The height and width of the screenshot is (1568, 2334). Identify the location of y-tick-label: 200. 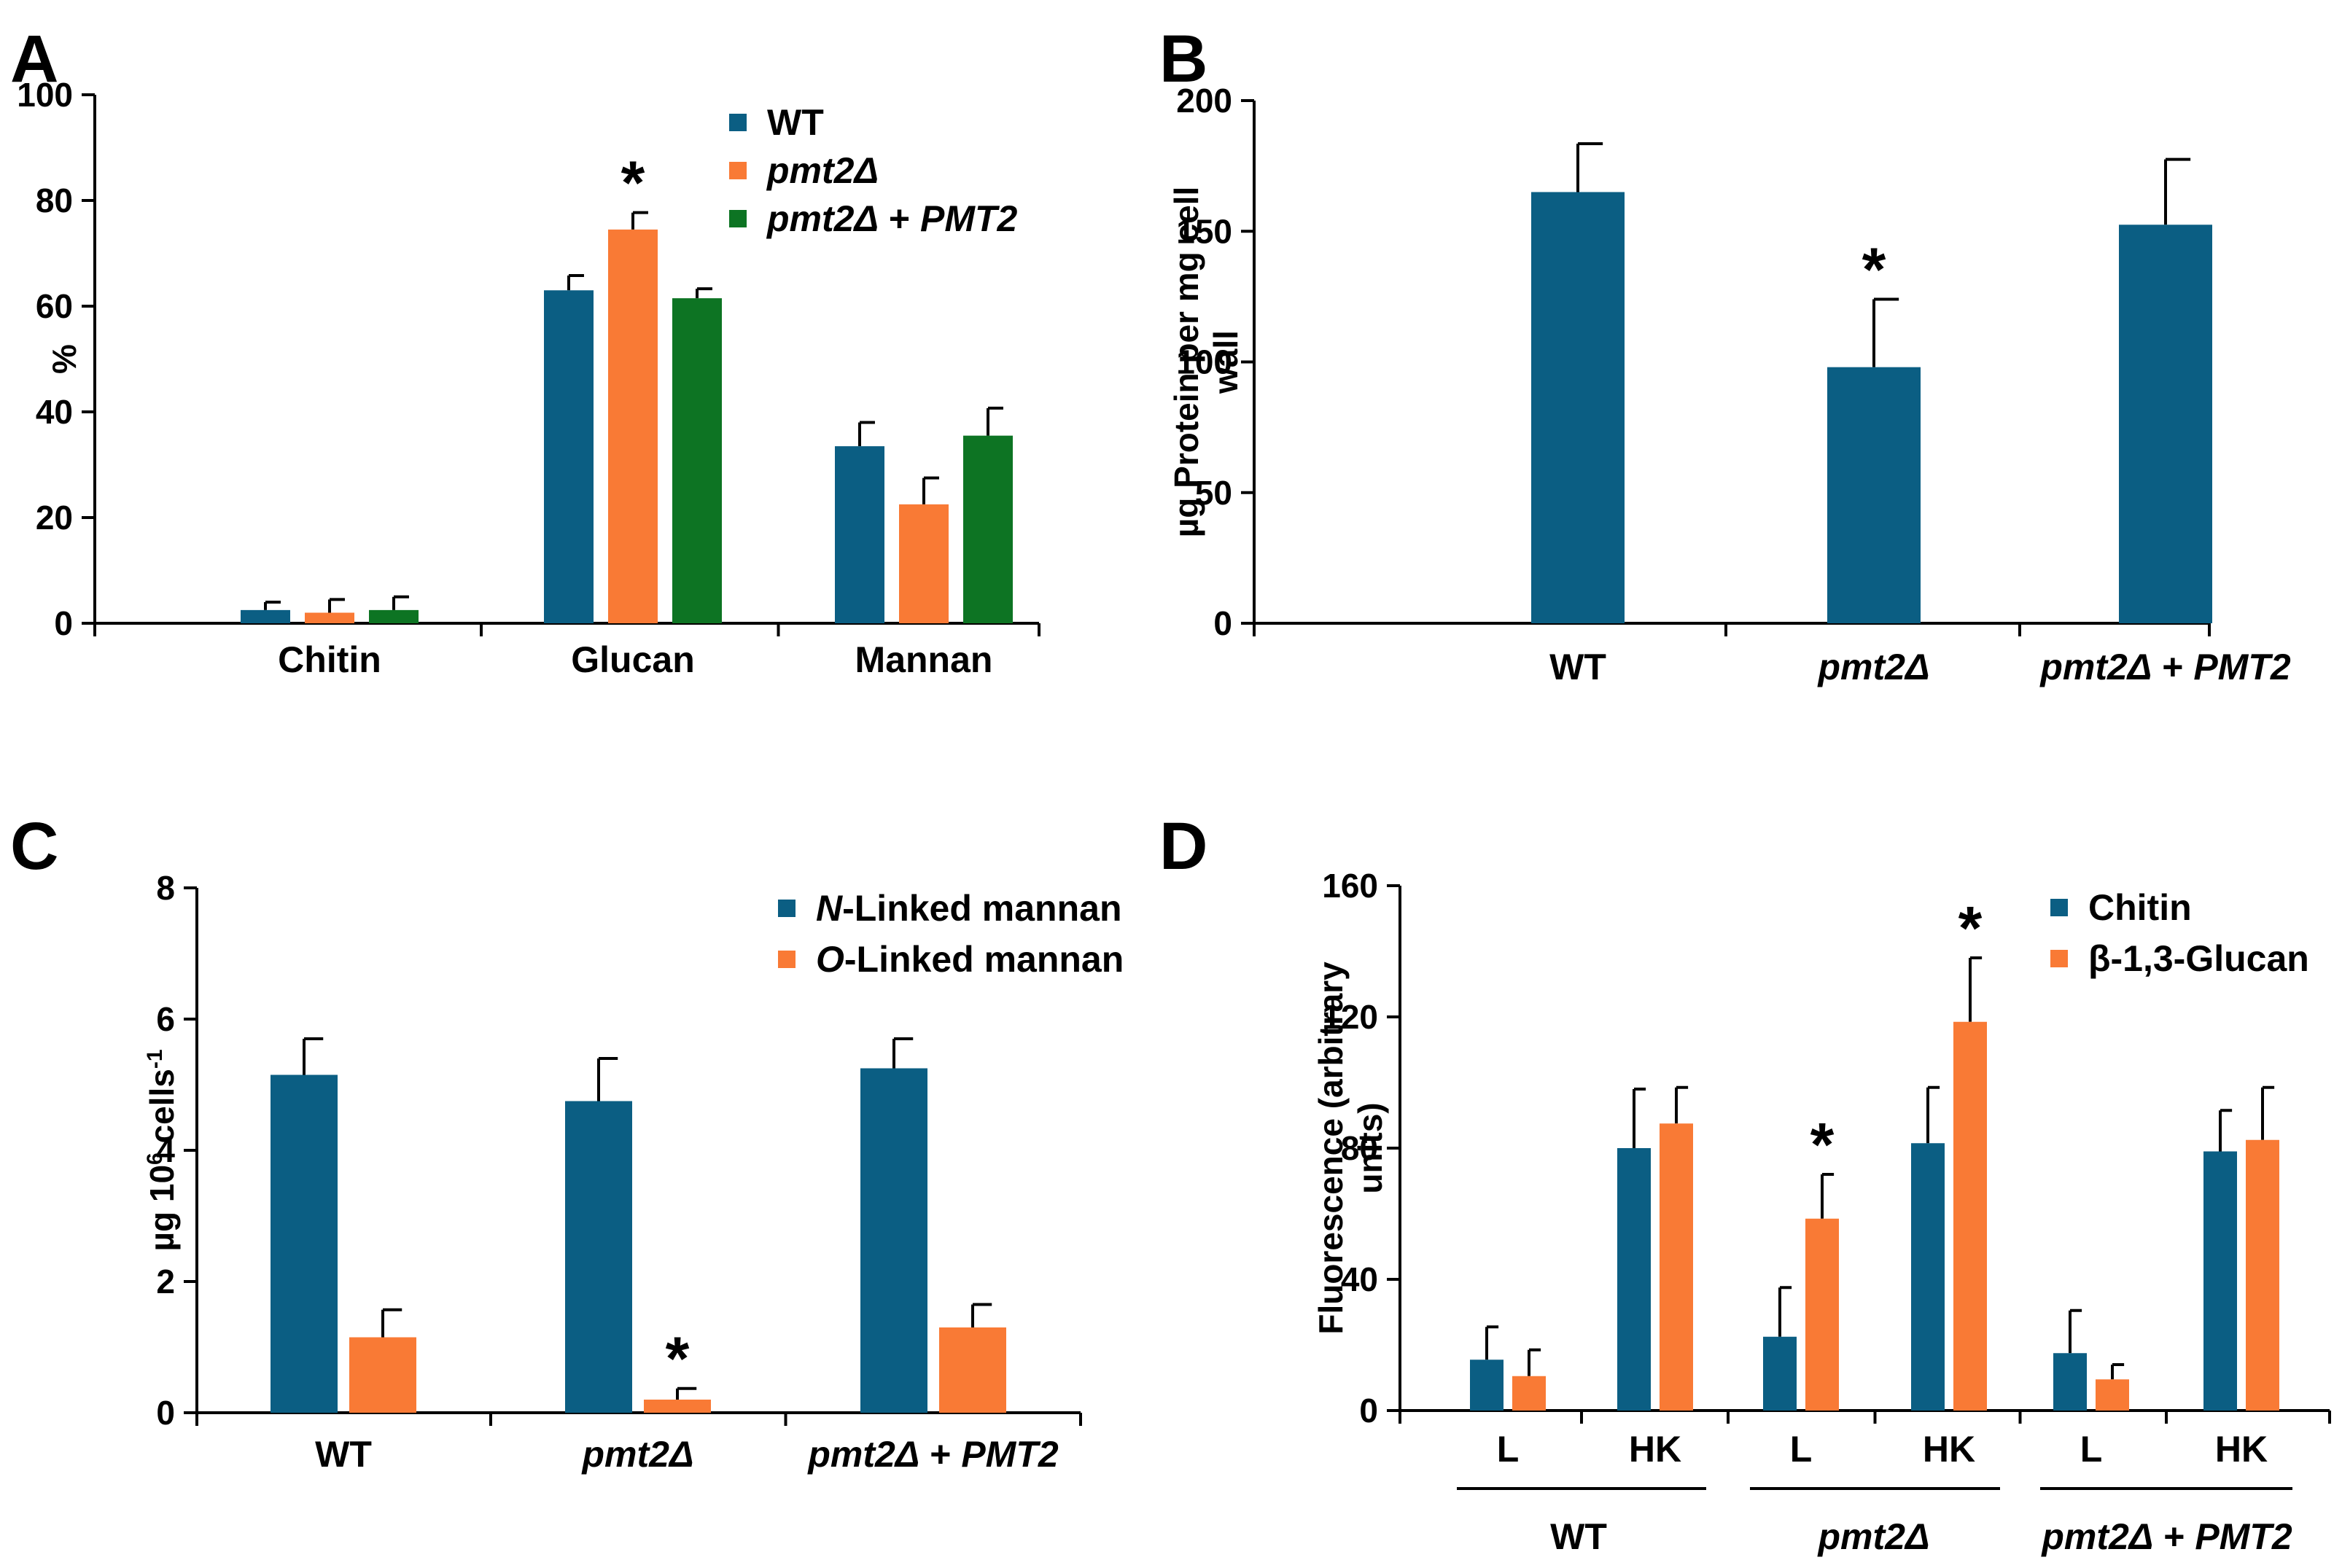
(1204, 101).